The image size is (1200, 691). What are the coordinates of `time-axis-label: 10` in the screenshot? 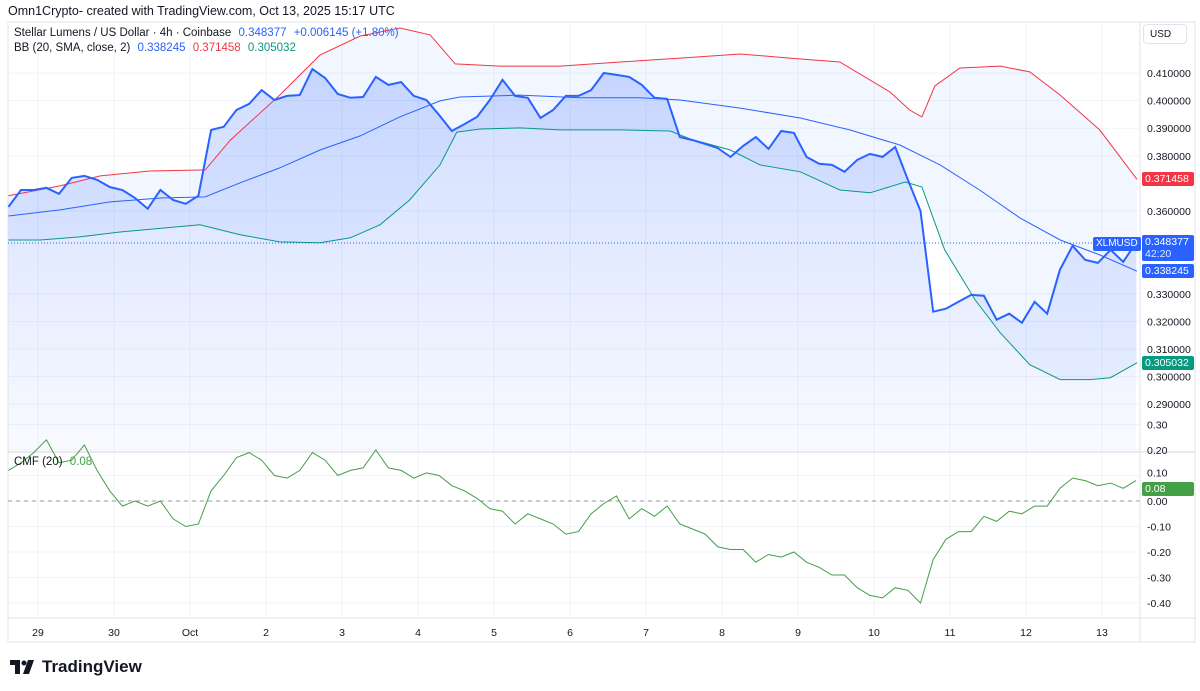 It's located at (874, 633).